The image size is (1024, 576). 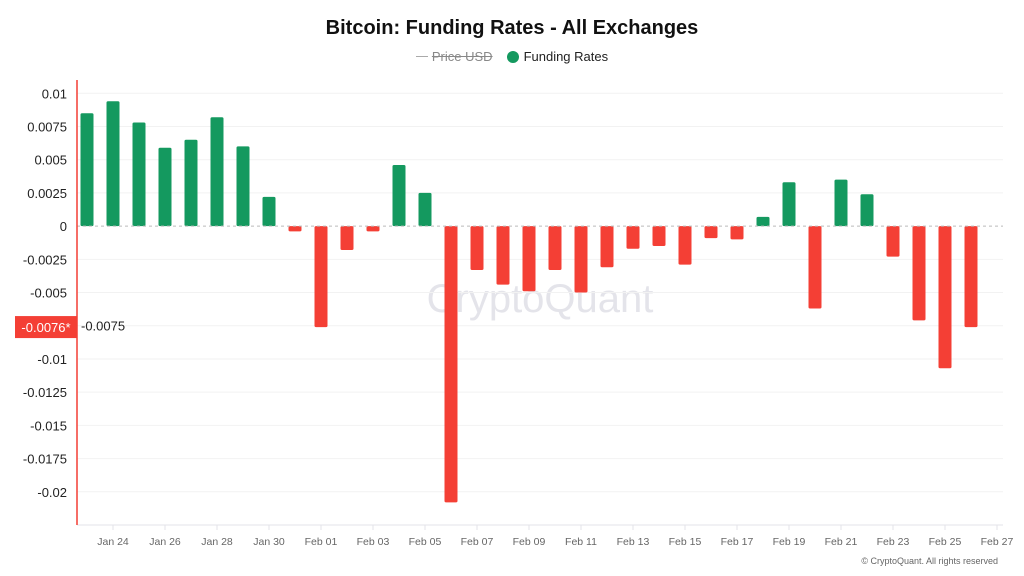 What do you see at coordinates (269, 542) in the screenshot?
I see `x-tick-label: Jan 30` at bounding box center [269, 542].